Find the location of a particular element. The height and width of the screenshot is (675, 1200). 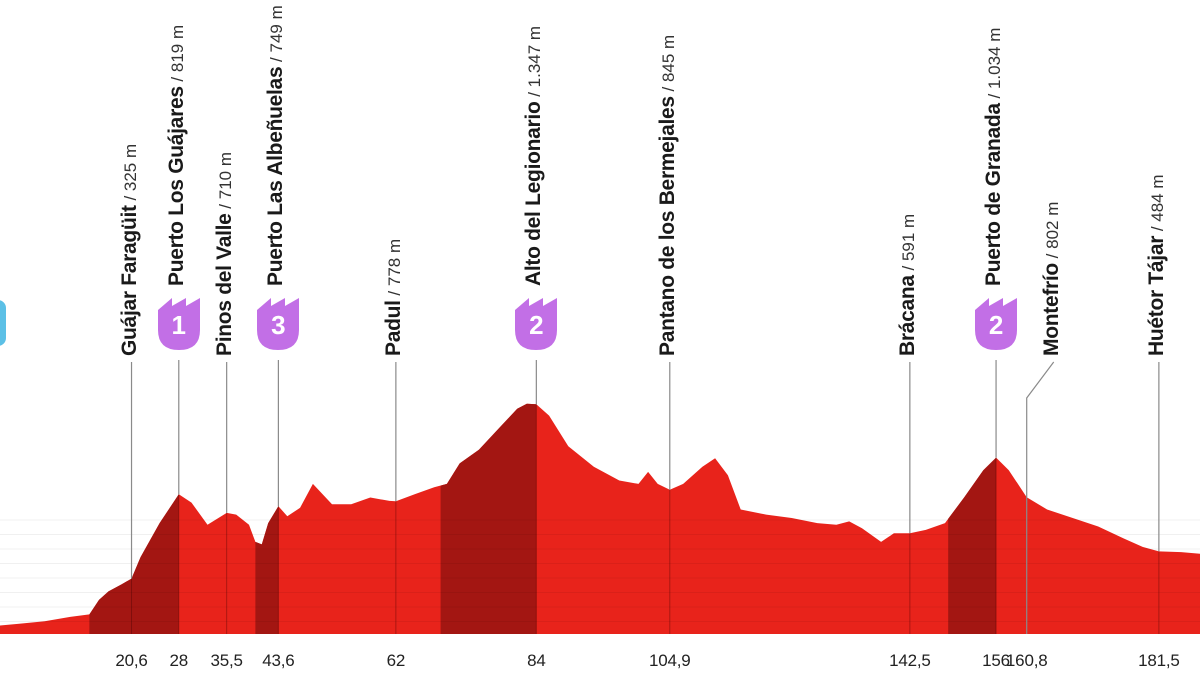

km-tick-label: 35,5 is located at coordinates (227, 661).